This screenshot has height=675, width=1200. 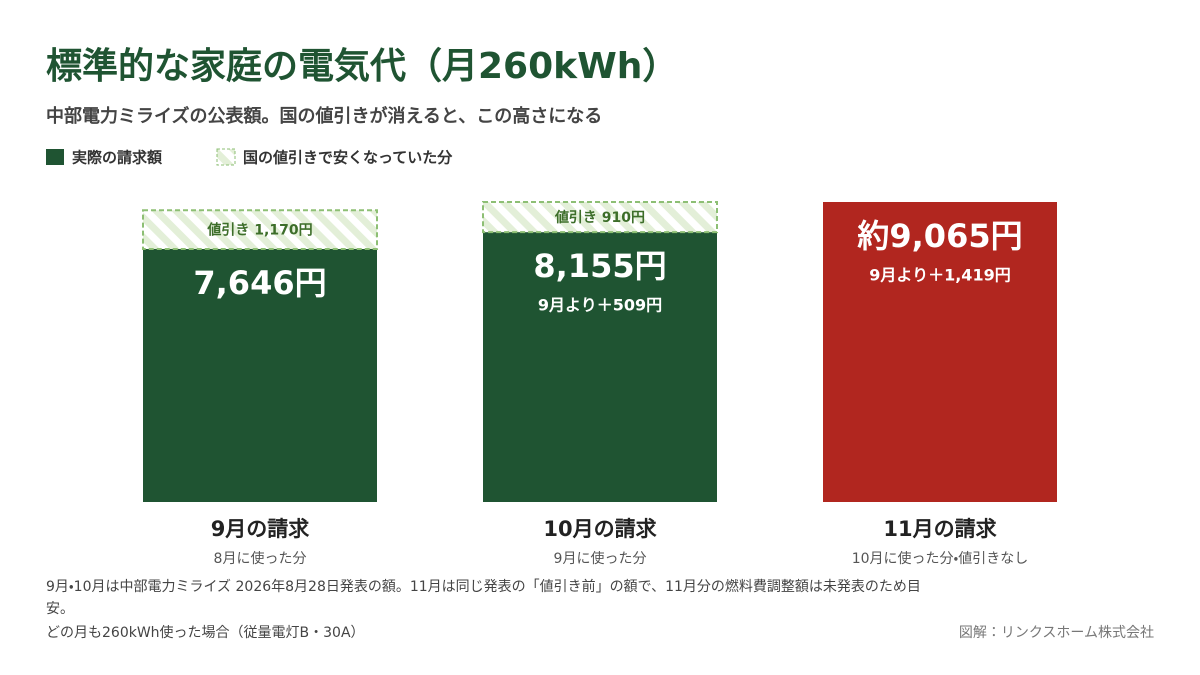 What do you see at coordinates (940, 558) in the screenshot?
I see `category-note: 10月に使った分・値引きなし` at bounding box center [940, 558].